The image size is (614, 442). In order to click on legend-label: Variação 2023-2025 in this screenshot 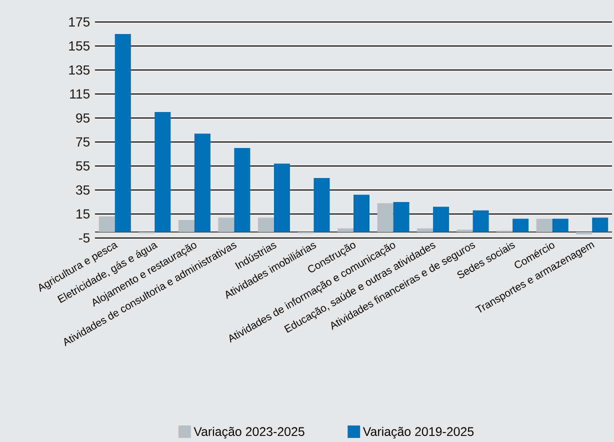, I will do `click(249, 432)`.